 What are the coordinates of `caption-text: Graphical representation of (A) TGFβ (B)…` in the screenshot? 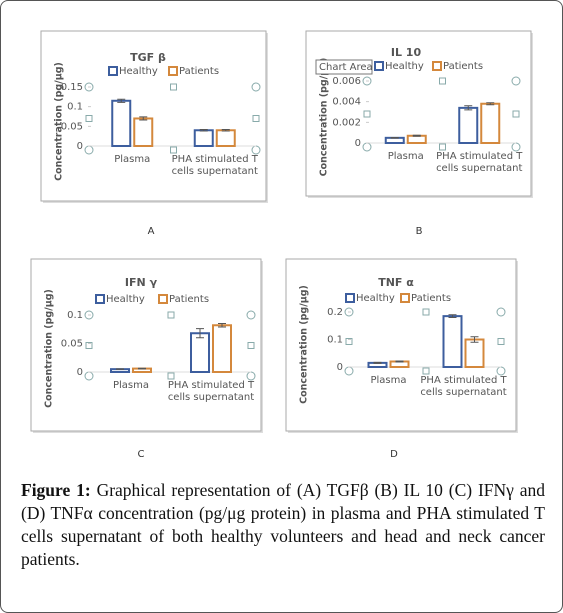 It's located at (283, 524).